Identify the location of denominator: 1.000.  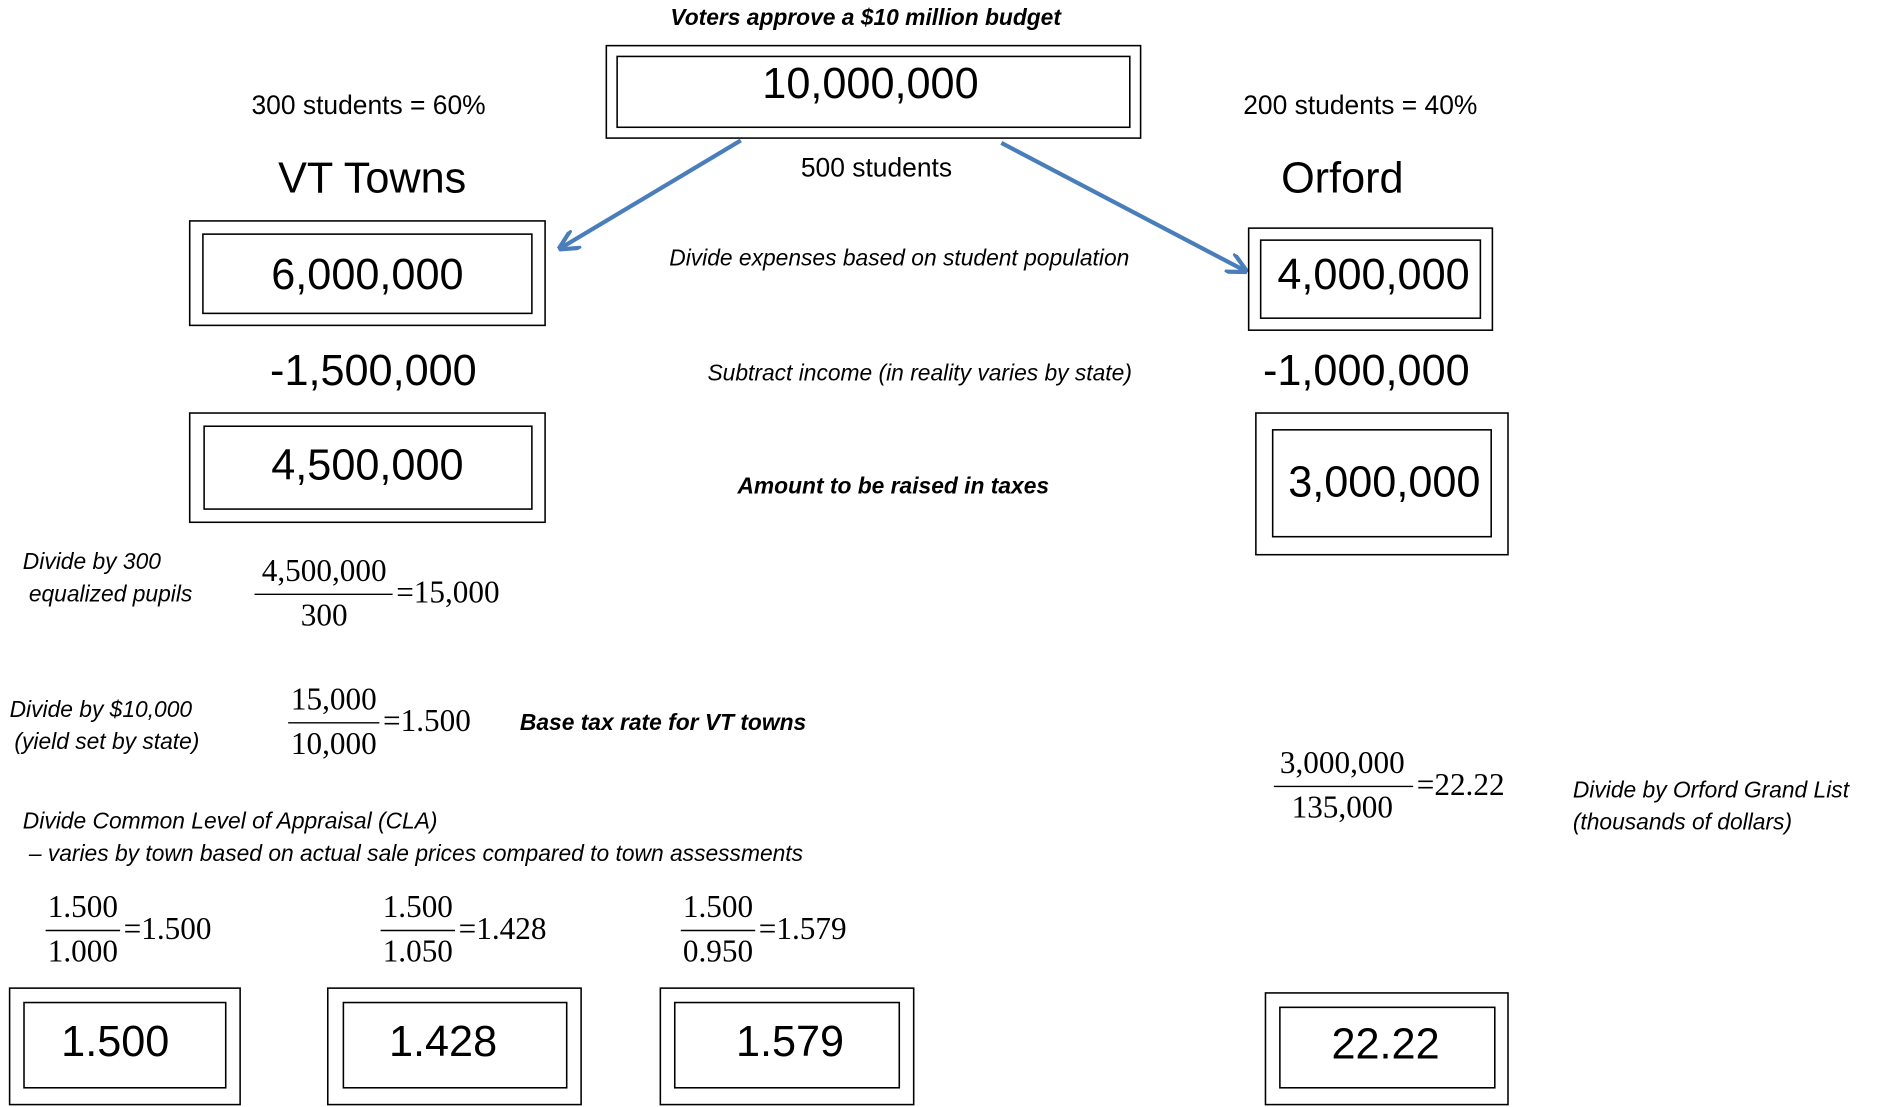
(83, 951).